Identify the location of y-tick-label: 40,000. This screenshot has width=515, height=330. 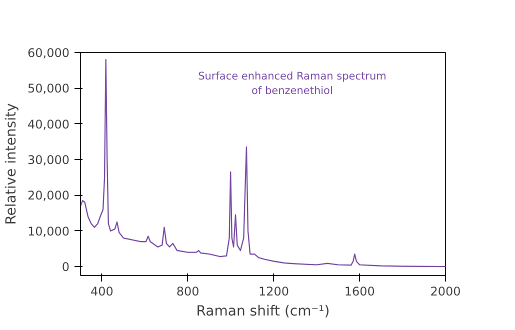
(49, 124).